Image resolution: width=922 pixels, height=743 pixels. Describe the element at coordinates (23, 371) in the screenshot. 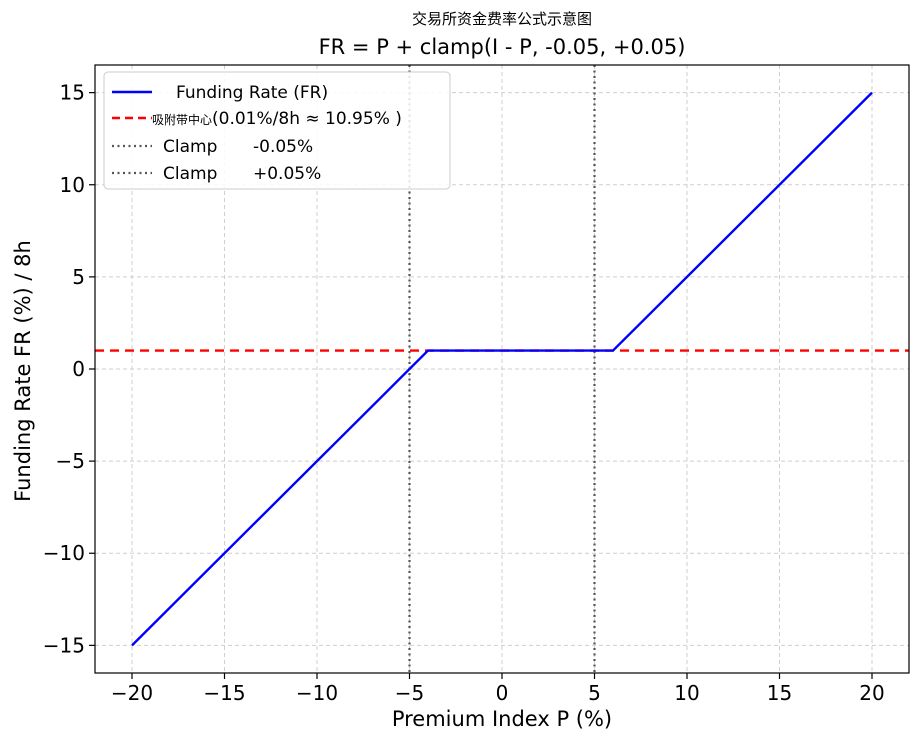

I see `y-axis-label: Funding Rate FR (%) / 8h` at that location.